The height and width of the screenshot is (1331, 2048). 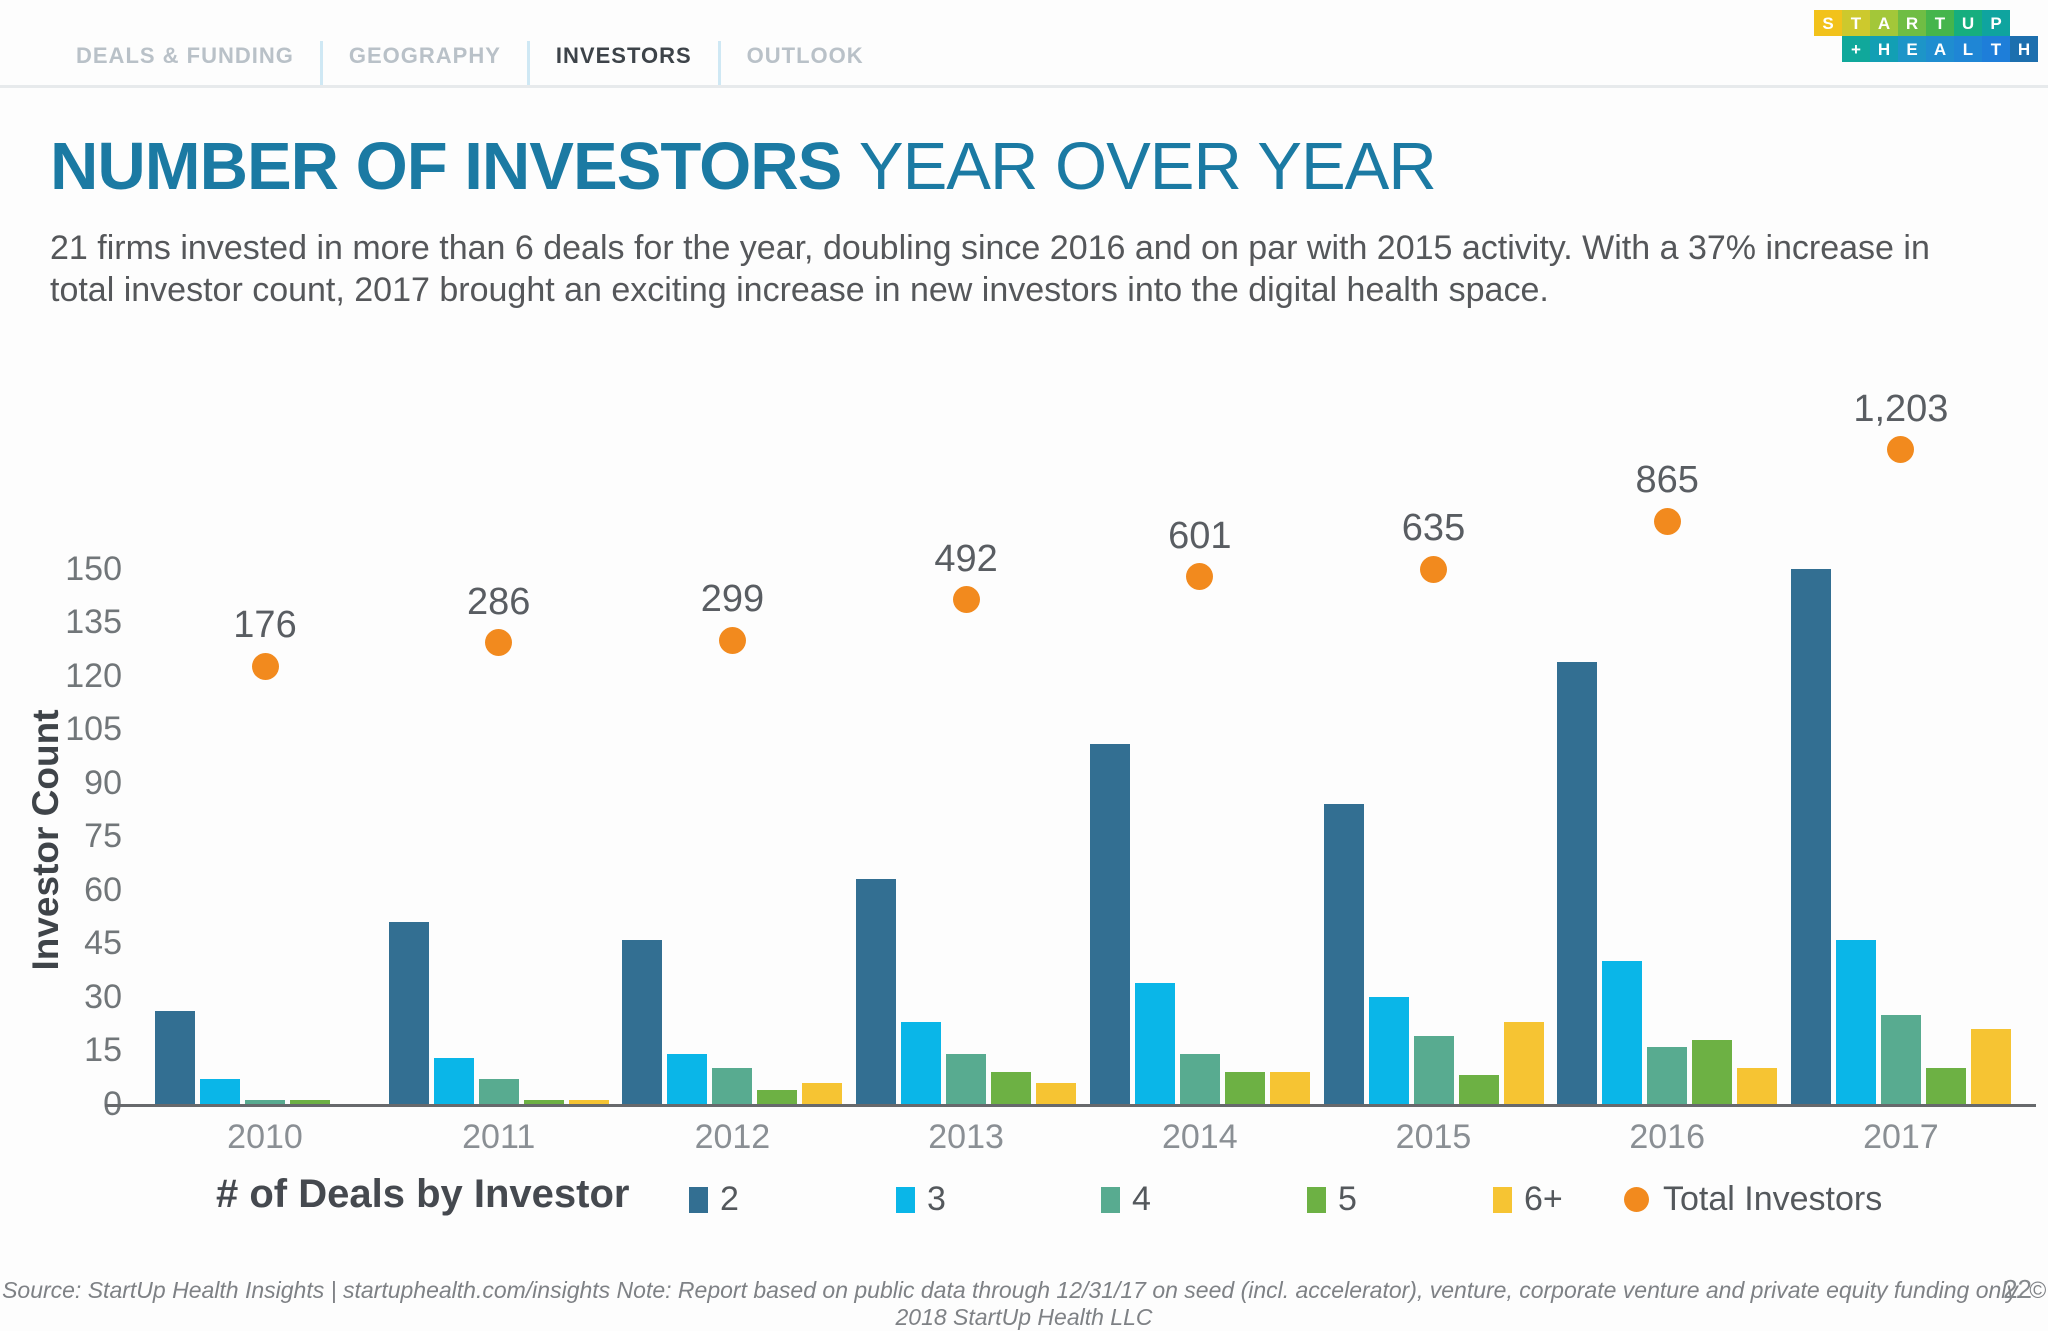 I want to click on total-investors-value-2013: 492, so click(x=966, y=558).